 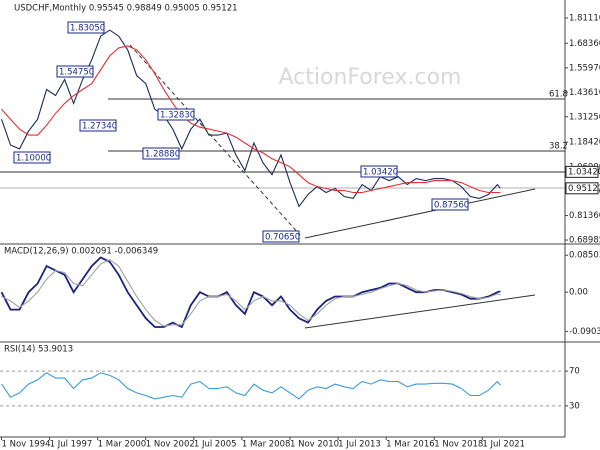 What do you see at coordinates (584, 256) in the screenshot?
I see `y-tick-label: 0.085032` at bounding box center [584, 256].